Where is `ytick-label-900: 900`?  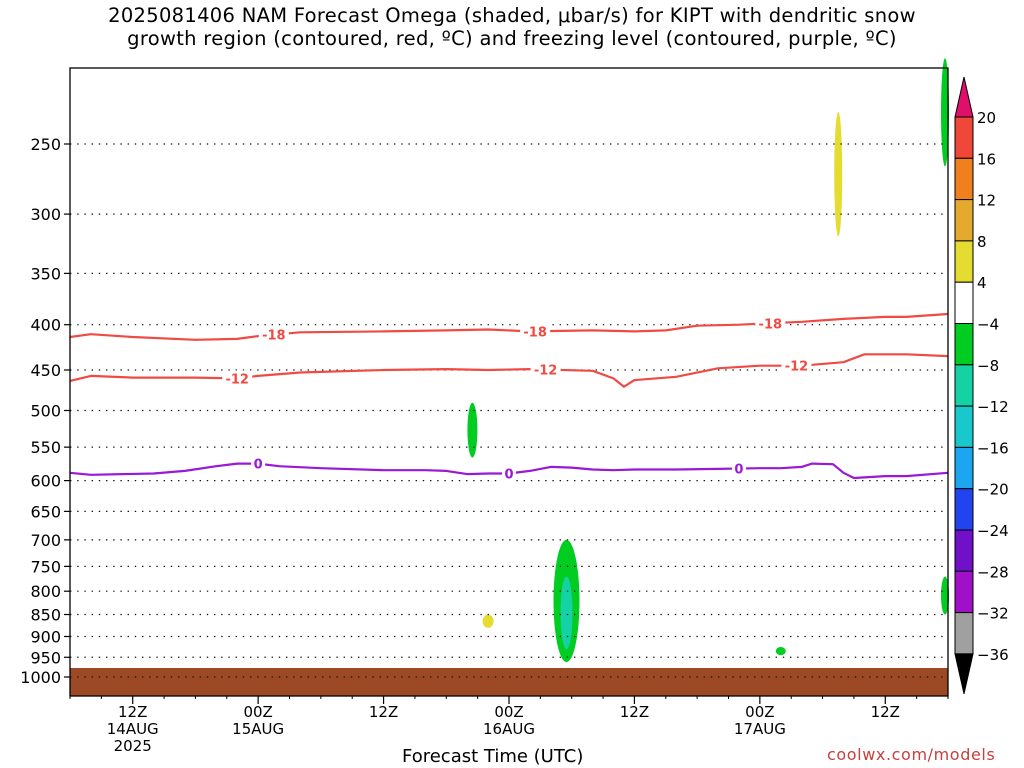
ytick-label-900: 900 is located at coordinates (45, 636).